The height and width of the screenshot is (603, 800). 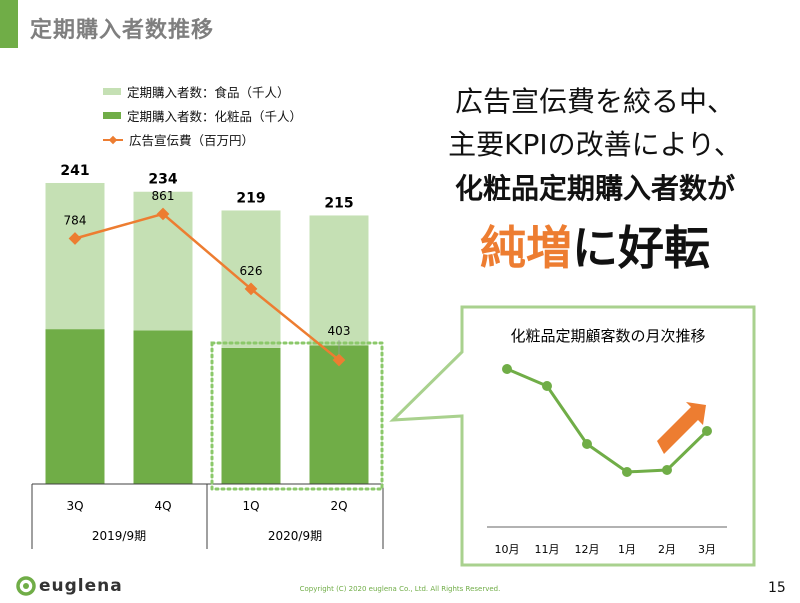 What do you see at coordinates (587, 549) in the screenshot?
I see `monthly-x-label: 12月` at bounding box center [587, 549].